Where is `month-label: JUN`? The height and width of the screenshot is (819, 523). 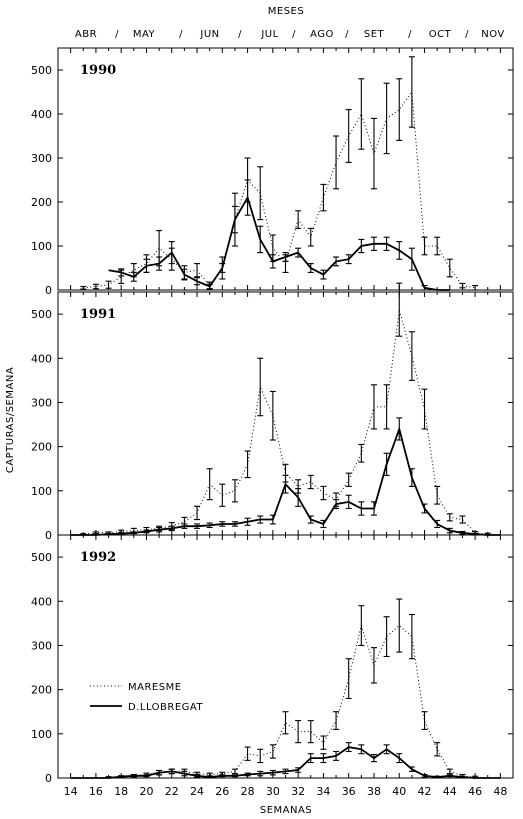 month-label: JUN is located at coordinates (209, 34).